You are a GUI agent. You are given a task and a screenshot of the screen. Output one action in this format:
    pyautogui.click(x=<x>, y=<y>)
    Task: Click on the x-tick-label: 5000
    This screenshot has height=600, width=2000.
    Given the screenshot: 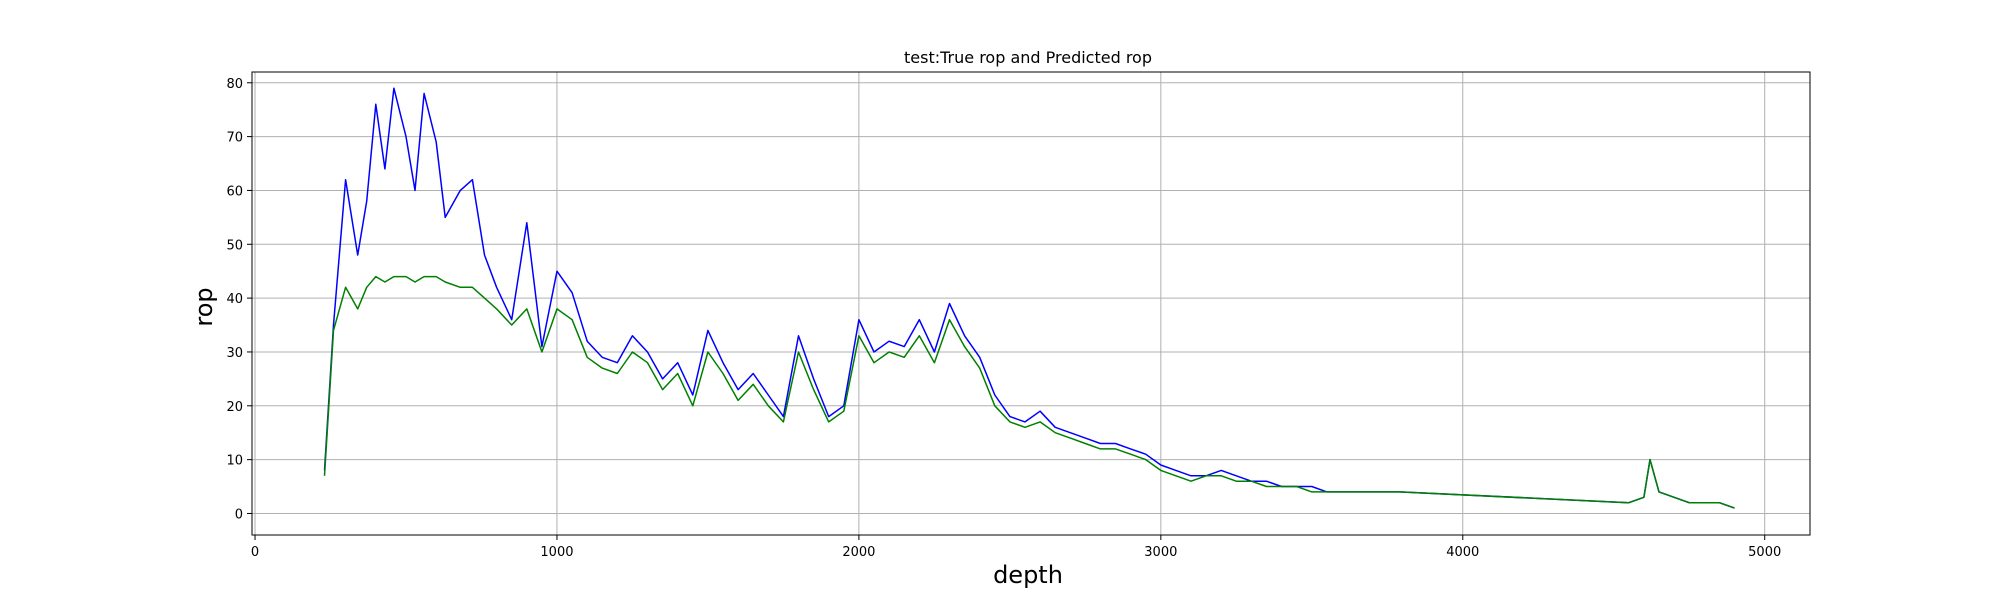 What is the action you would take?
    pyautogui.click(x=1764, y=552)
    